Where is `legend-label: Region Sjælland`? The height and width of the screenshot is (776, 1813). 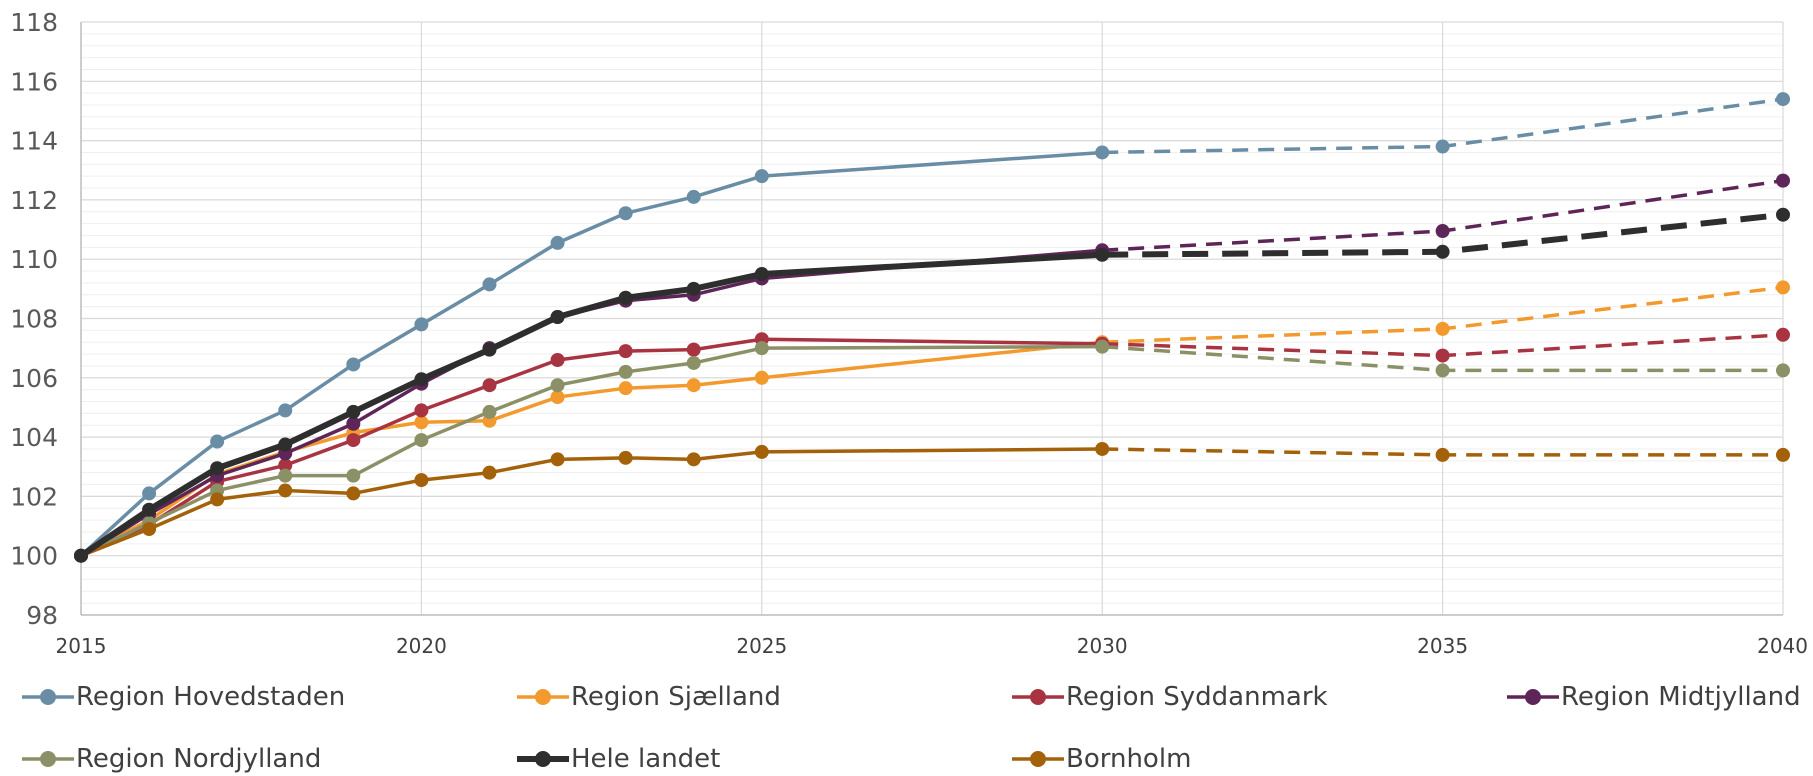
legend-label: Region Sjælland is located at coordinates (676, 697).